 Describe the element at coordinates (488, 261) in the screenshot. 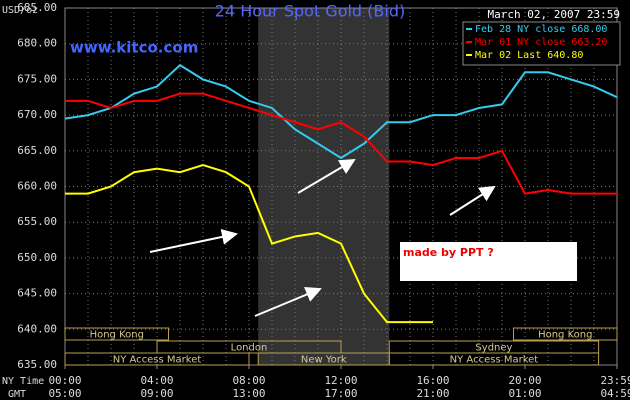

I see `annotation-box` at that location.